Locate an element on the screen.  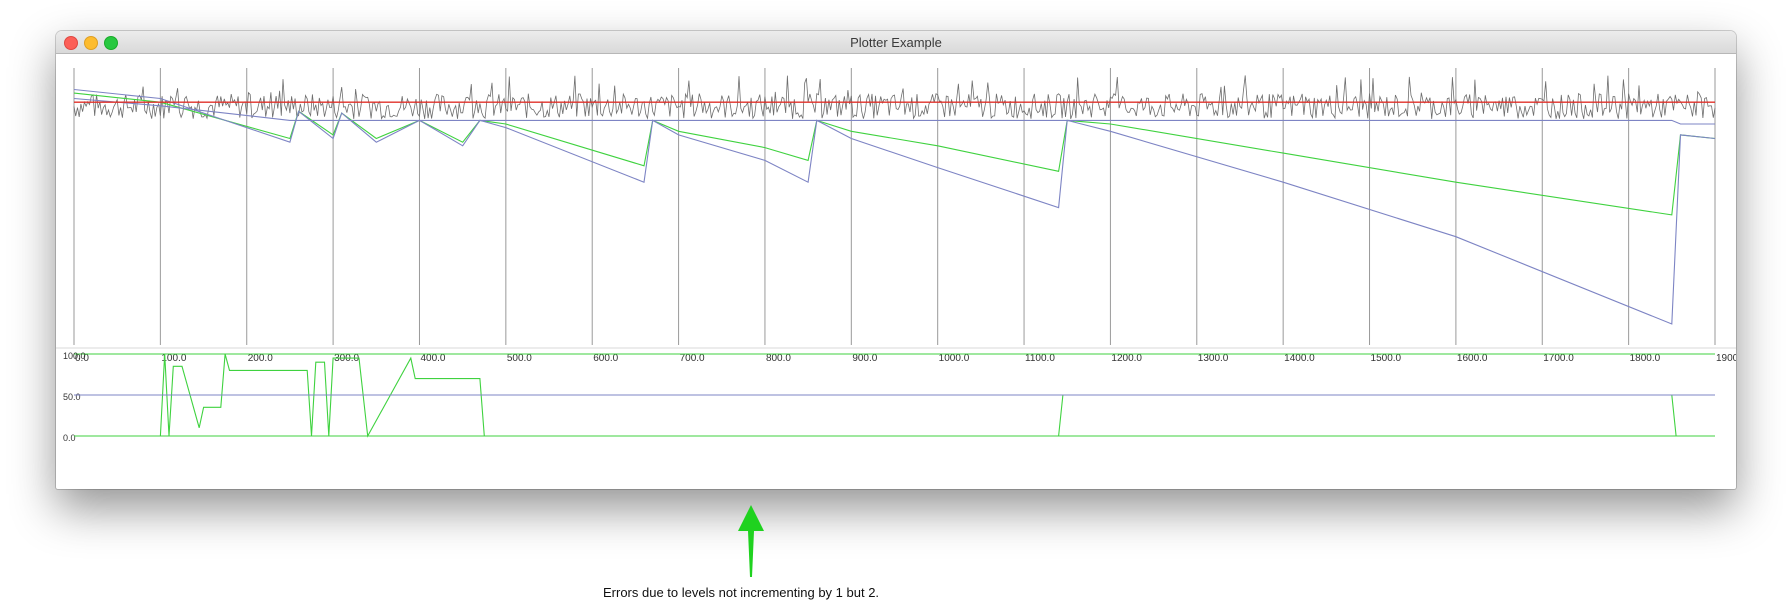
up-arrow-icon is located at coordinates (751, 541).